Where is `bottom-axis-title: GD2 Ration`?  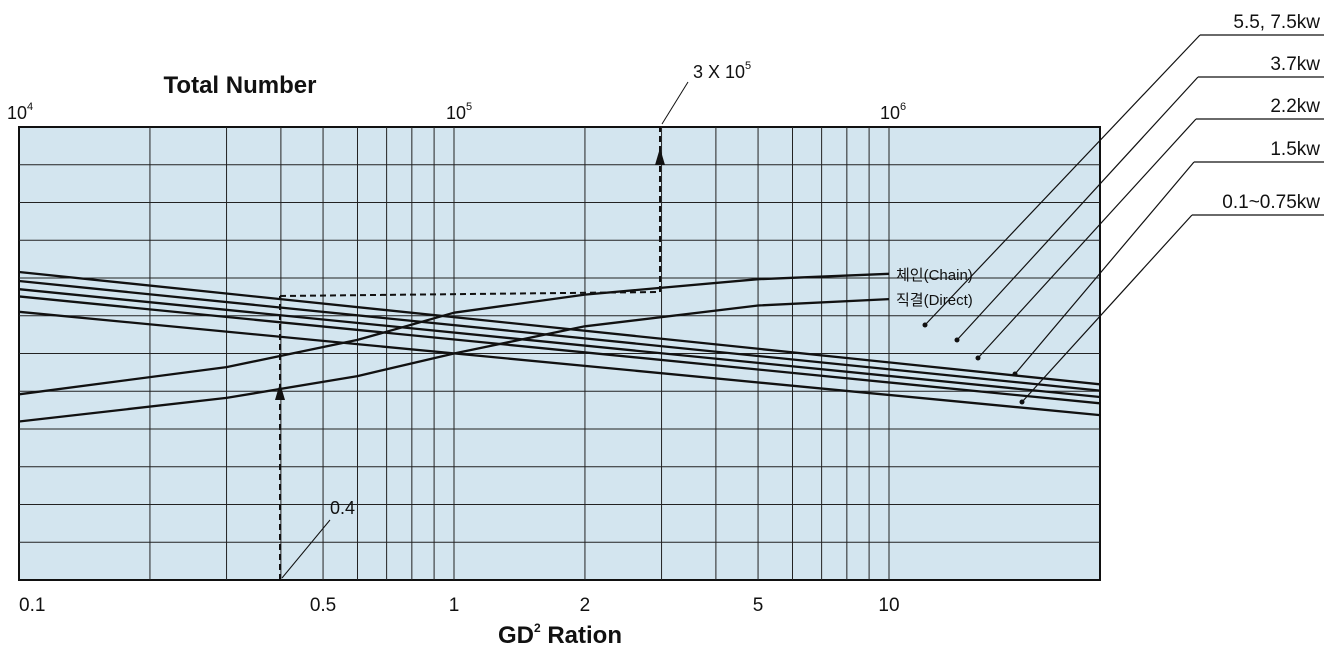
bottom-axis-title: GD2 Ration is located at coordinates (560, 635).